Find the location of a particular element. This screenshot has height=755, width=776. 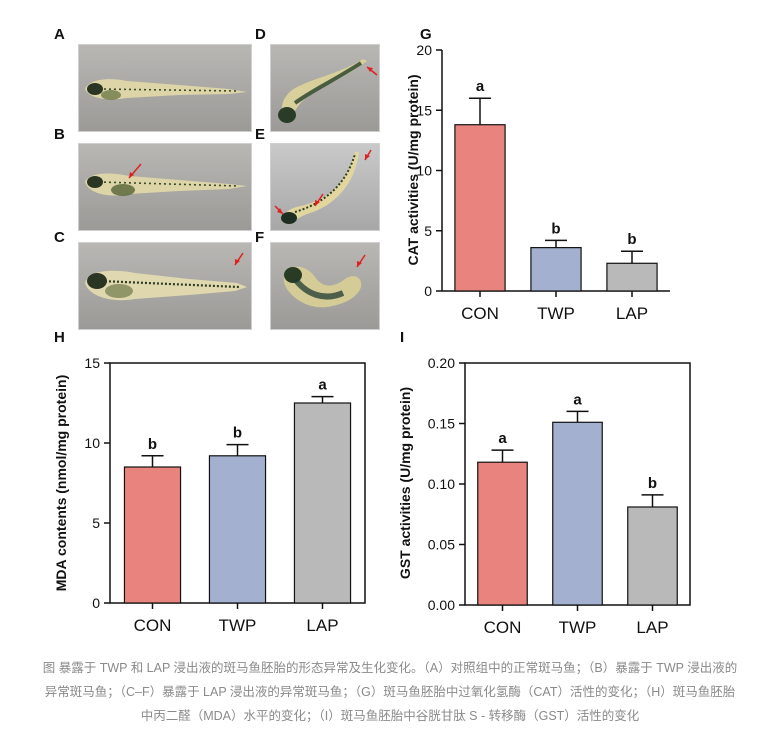

g-x-tick-label: LAP is located at coordinates (632, 313).